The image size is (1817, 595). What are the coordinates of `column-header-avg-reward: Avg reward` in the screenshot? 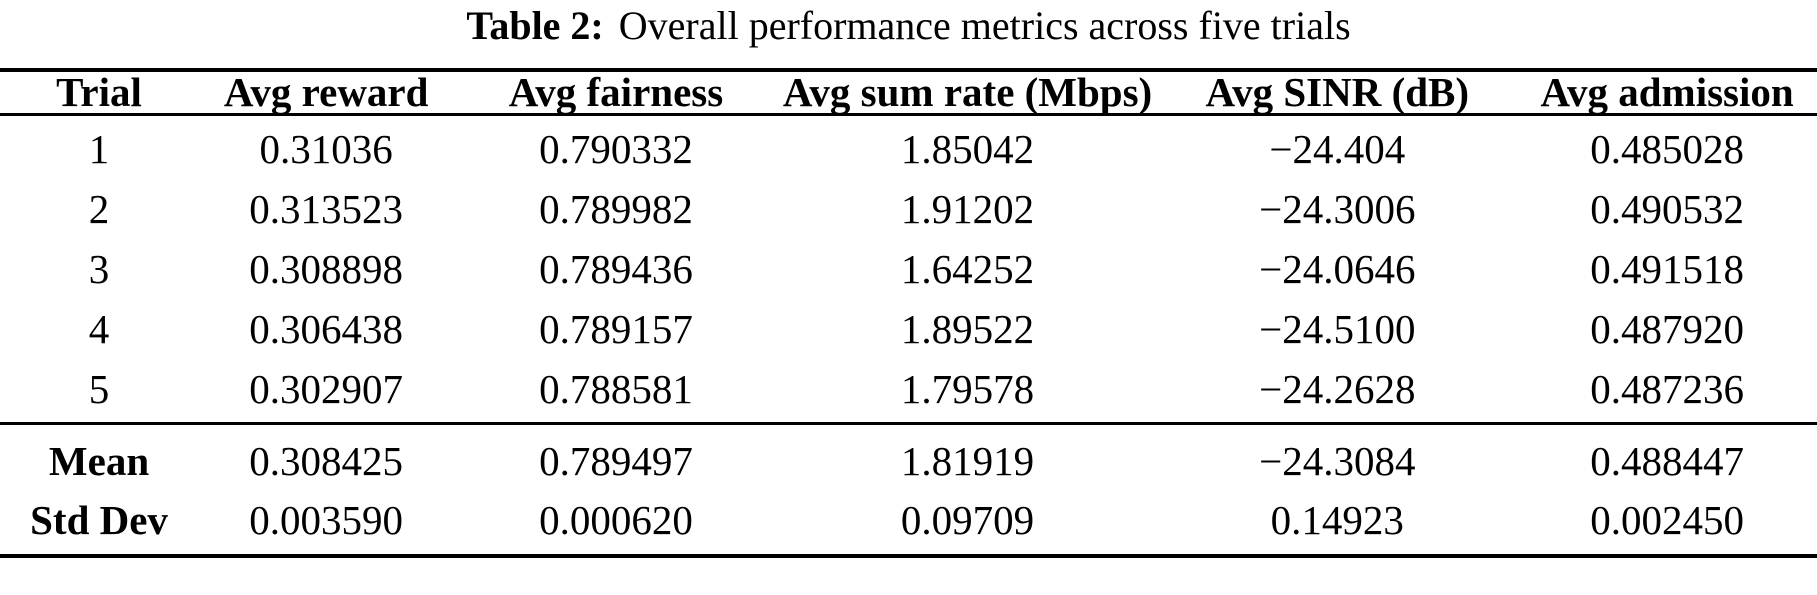 It's located at (326, 93).